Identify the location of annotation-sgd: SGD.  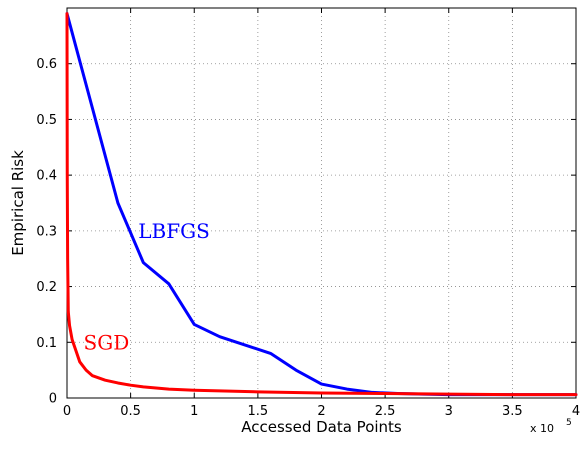
(107, 342).